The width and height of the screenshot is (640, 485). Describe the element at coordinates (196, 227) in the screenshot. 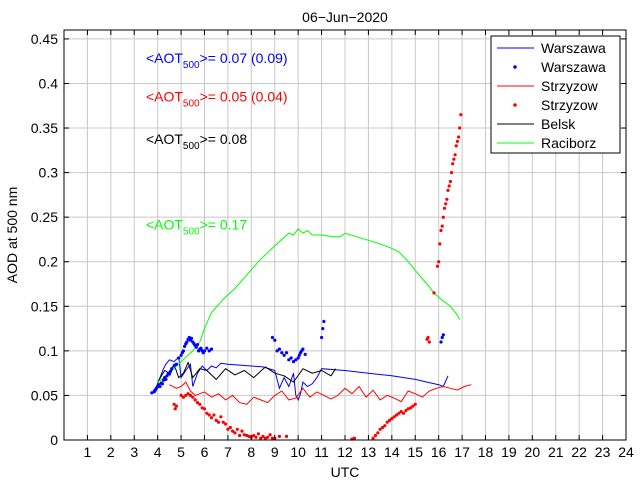

I see `aot-annotation: <AOT500>= 0.17` at that location.